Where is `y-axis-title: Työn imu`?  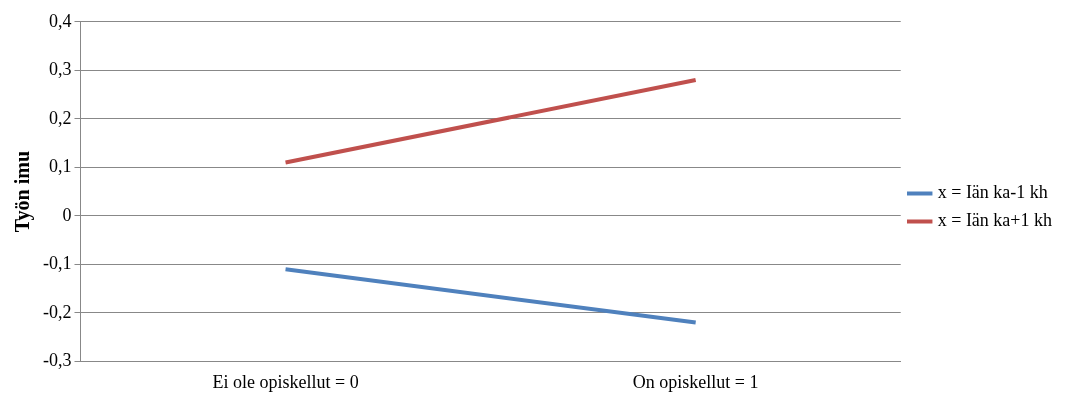 y-axis-title: Työn imu is located at coordinates (23, 191).